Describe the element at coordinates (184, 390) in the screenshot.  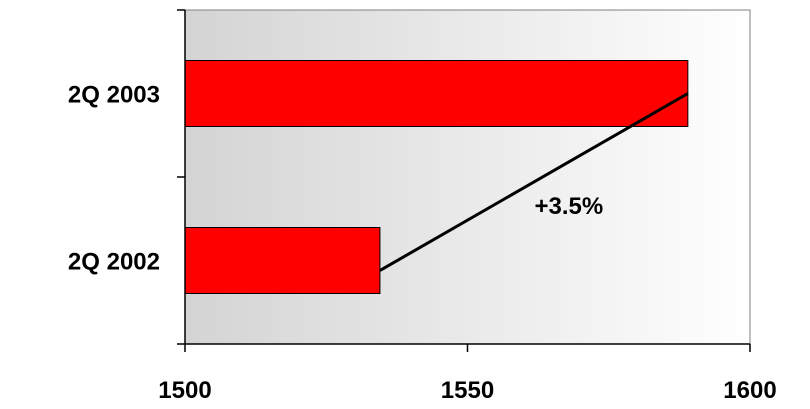
I see `x-tick-label: 1500` at that location.